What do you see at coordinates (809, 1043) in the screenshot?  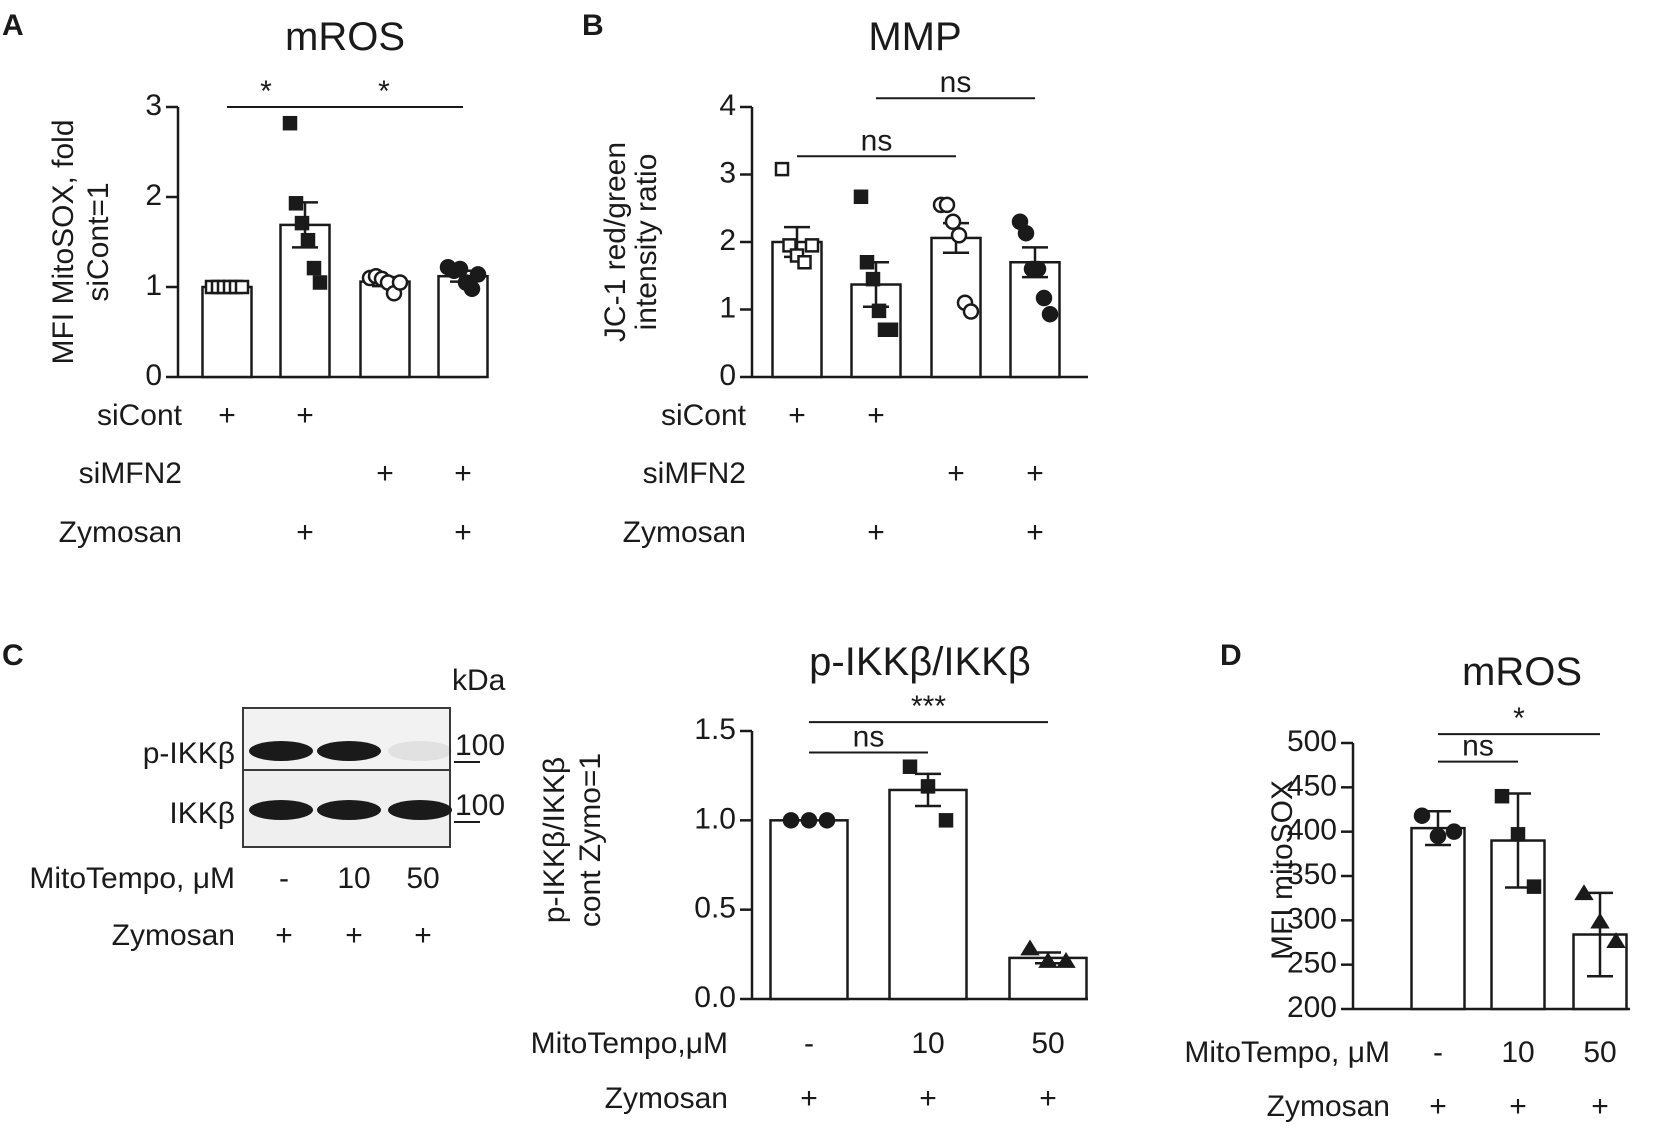 I see `chart-c-condition-mark-1-1: -` at bounding box center [809, 1043].